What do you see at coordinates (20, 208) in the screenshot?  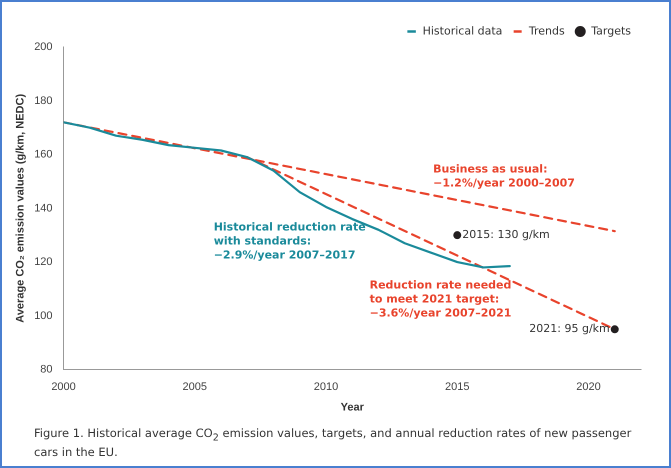 I see `y-axis-title: Average CO₂ emission values (g/km, NEDC)` at bounding box center [20, 208].